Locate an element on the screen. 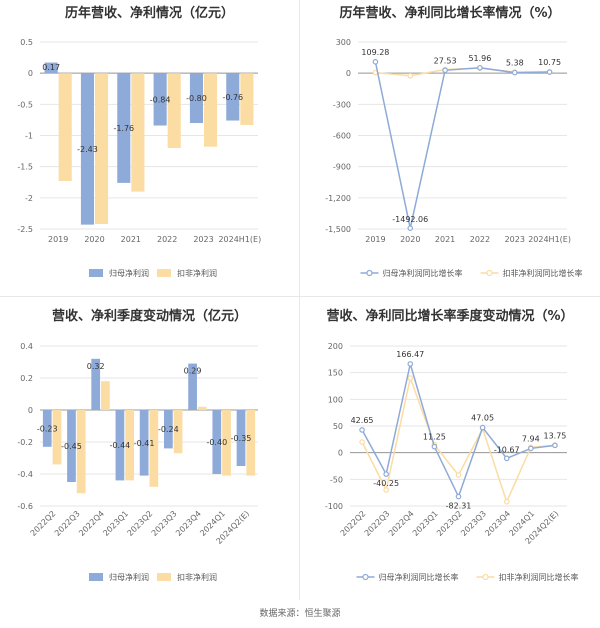 This screenshot has width=600, height=628. data-label: 109.28 is located at coordinates (375, 52).